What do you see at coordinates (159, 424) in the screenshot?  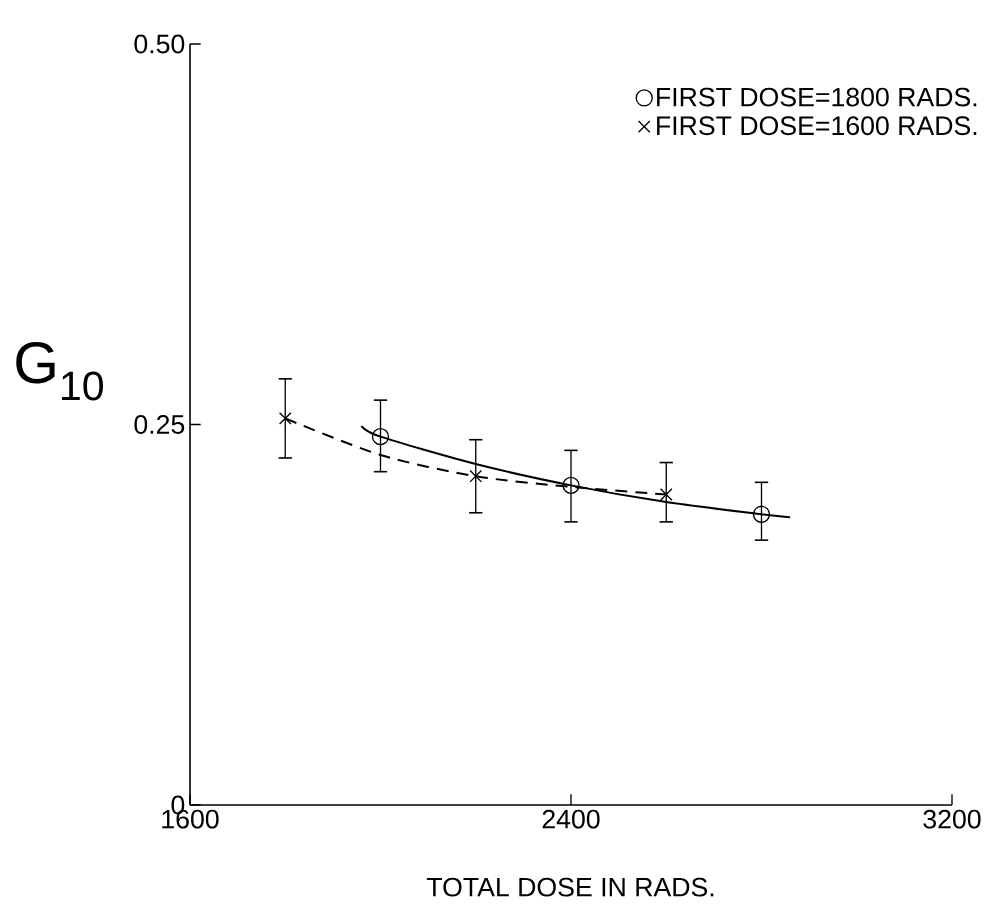 I see `y-tick-label: 0.25` at bounding box center [159, 424].